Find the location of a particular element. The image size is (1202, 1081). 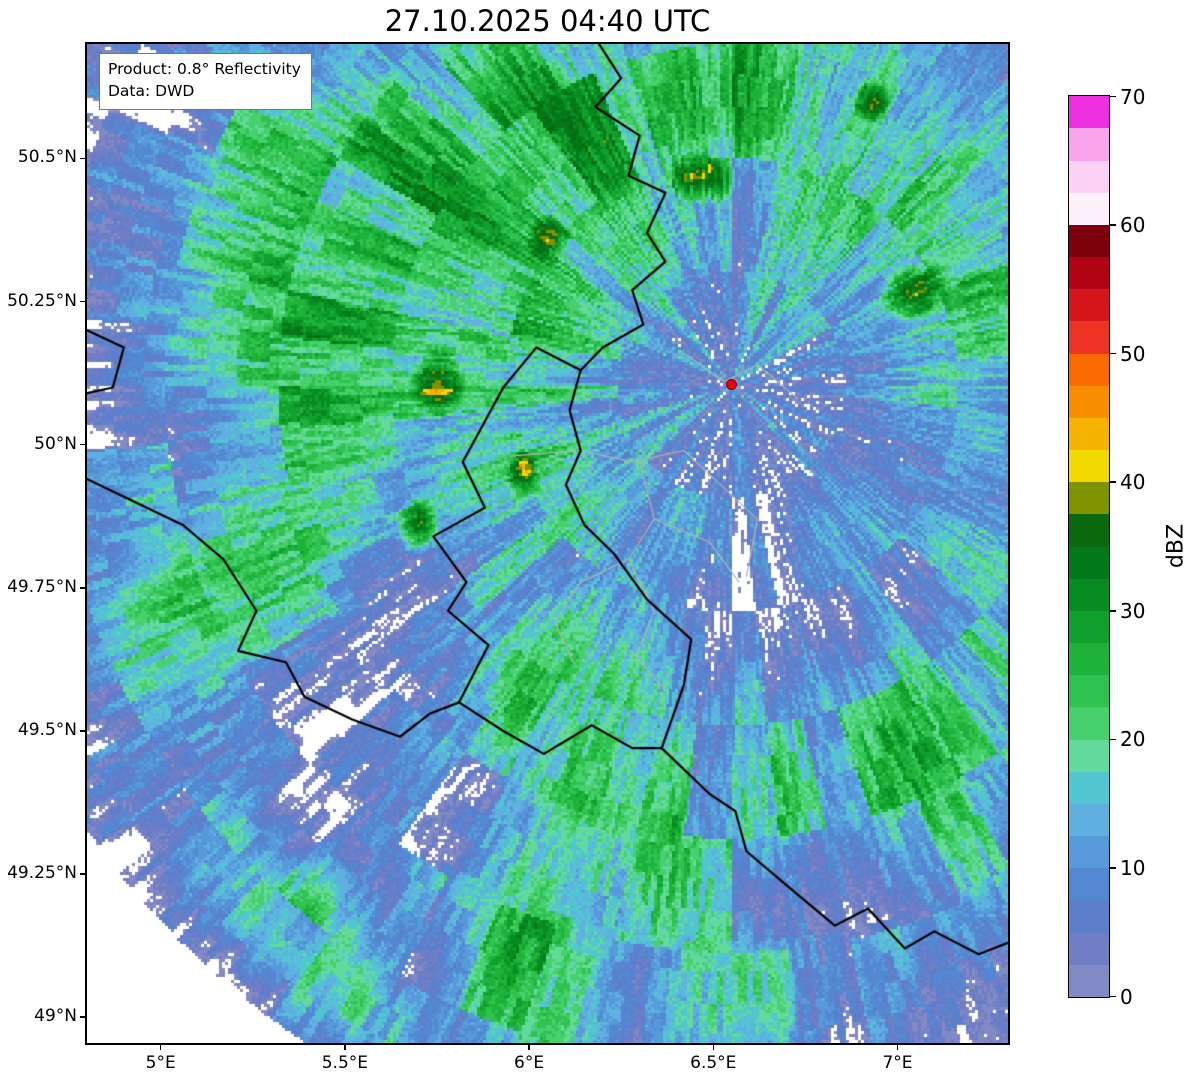

product-line: Product: 0.8° Reflectivity is located at coordinates (204, 69).